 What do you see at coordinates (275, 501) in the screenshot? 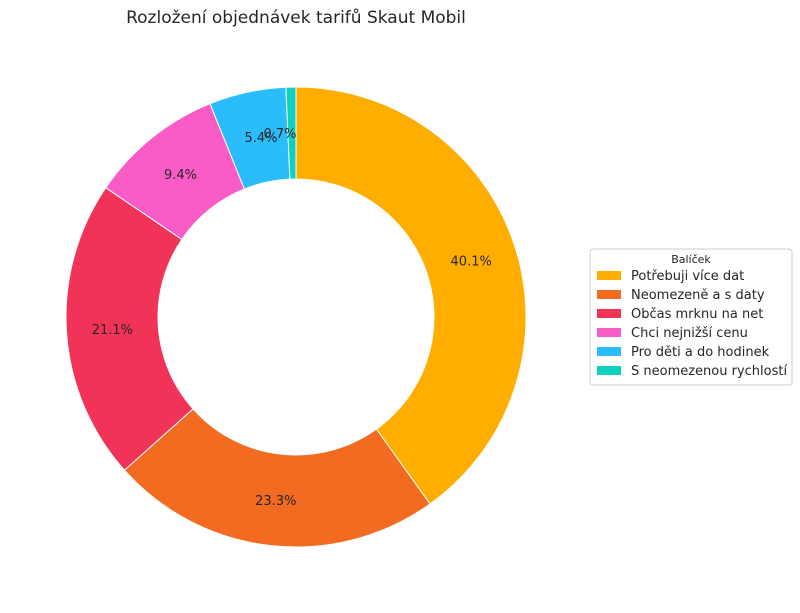
I see `pct-label-neomezene-a-s-daty: 23.3%` at bounding box center [275, 501].